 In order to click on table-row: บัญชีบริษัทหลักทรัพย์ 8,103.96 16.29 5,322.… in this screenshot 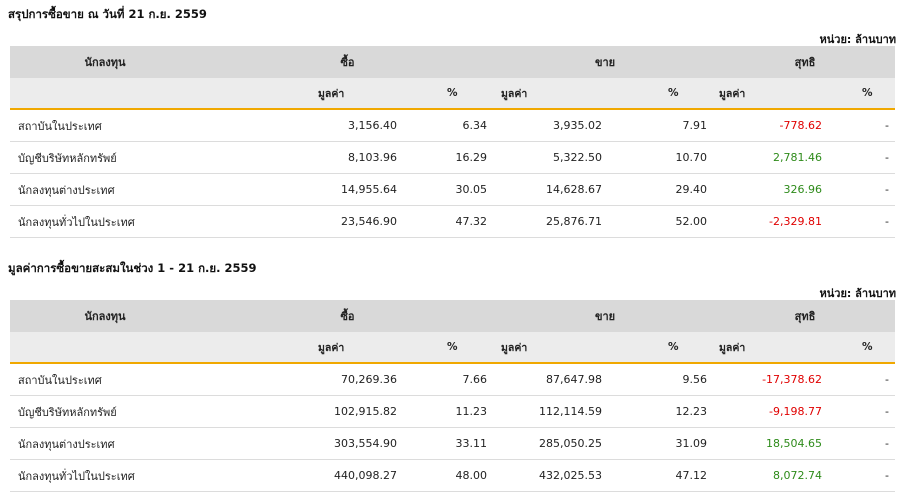, I will do `click(453, 157)`.